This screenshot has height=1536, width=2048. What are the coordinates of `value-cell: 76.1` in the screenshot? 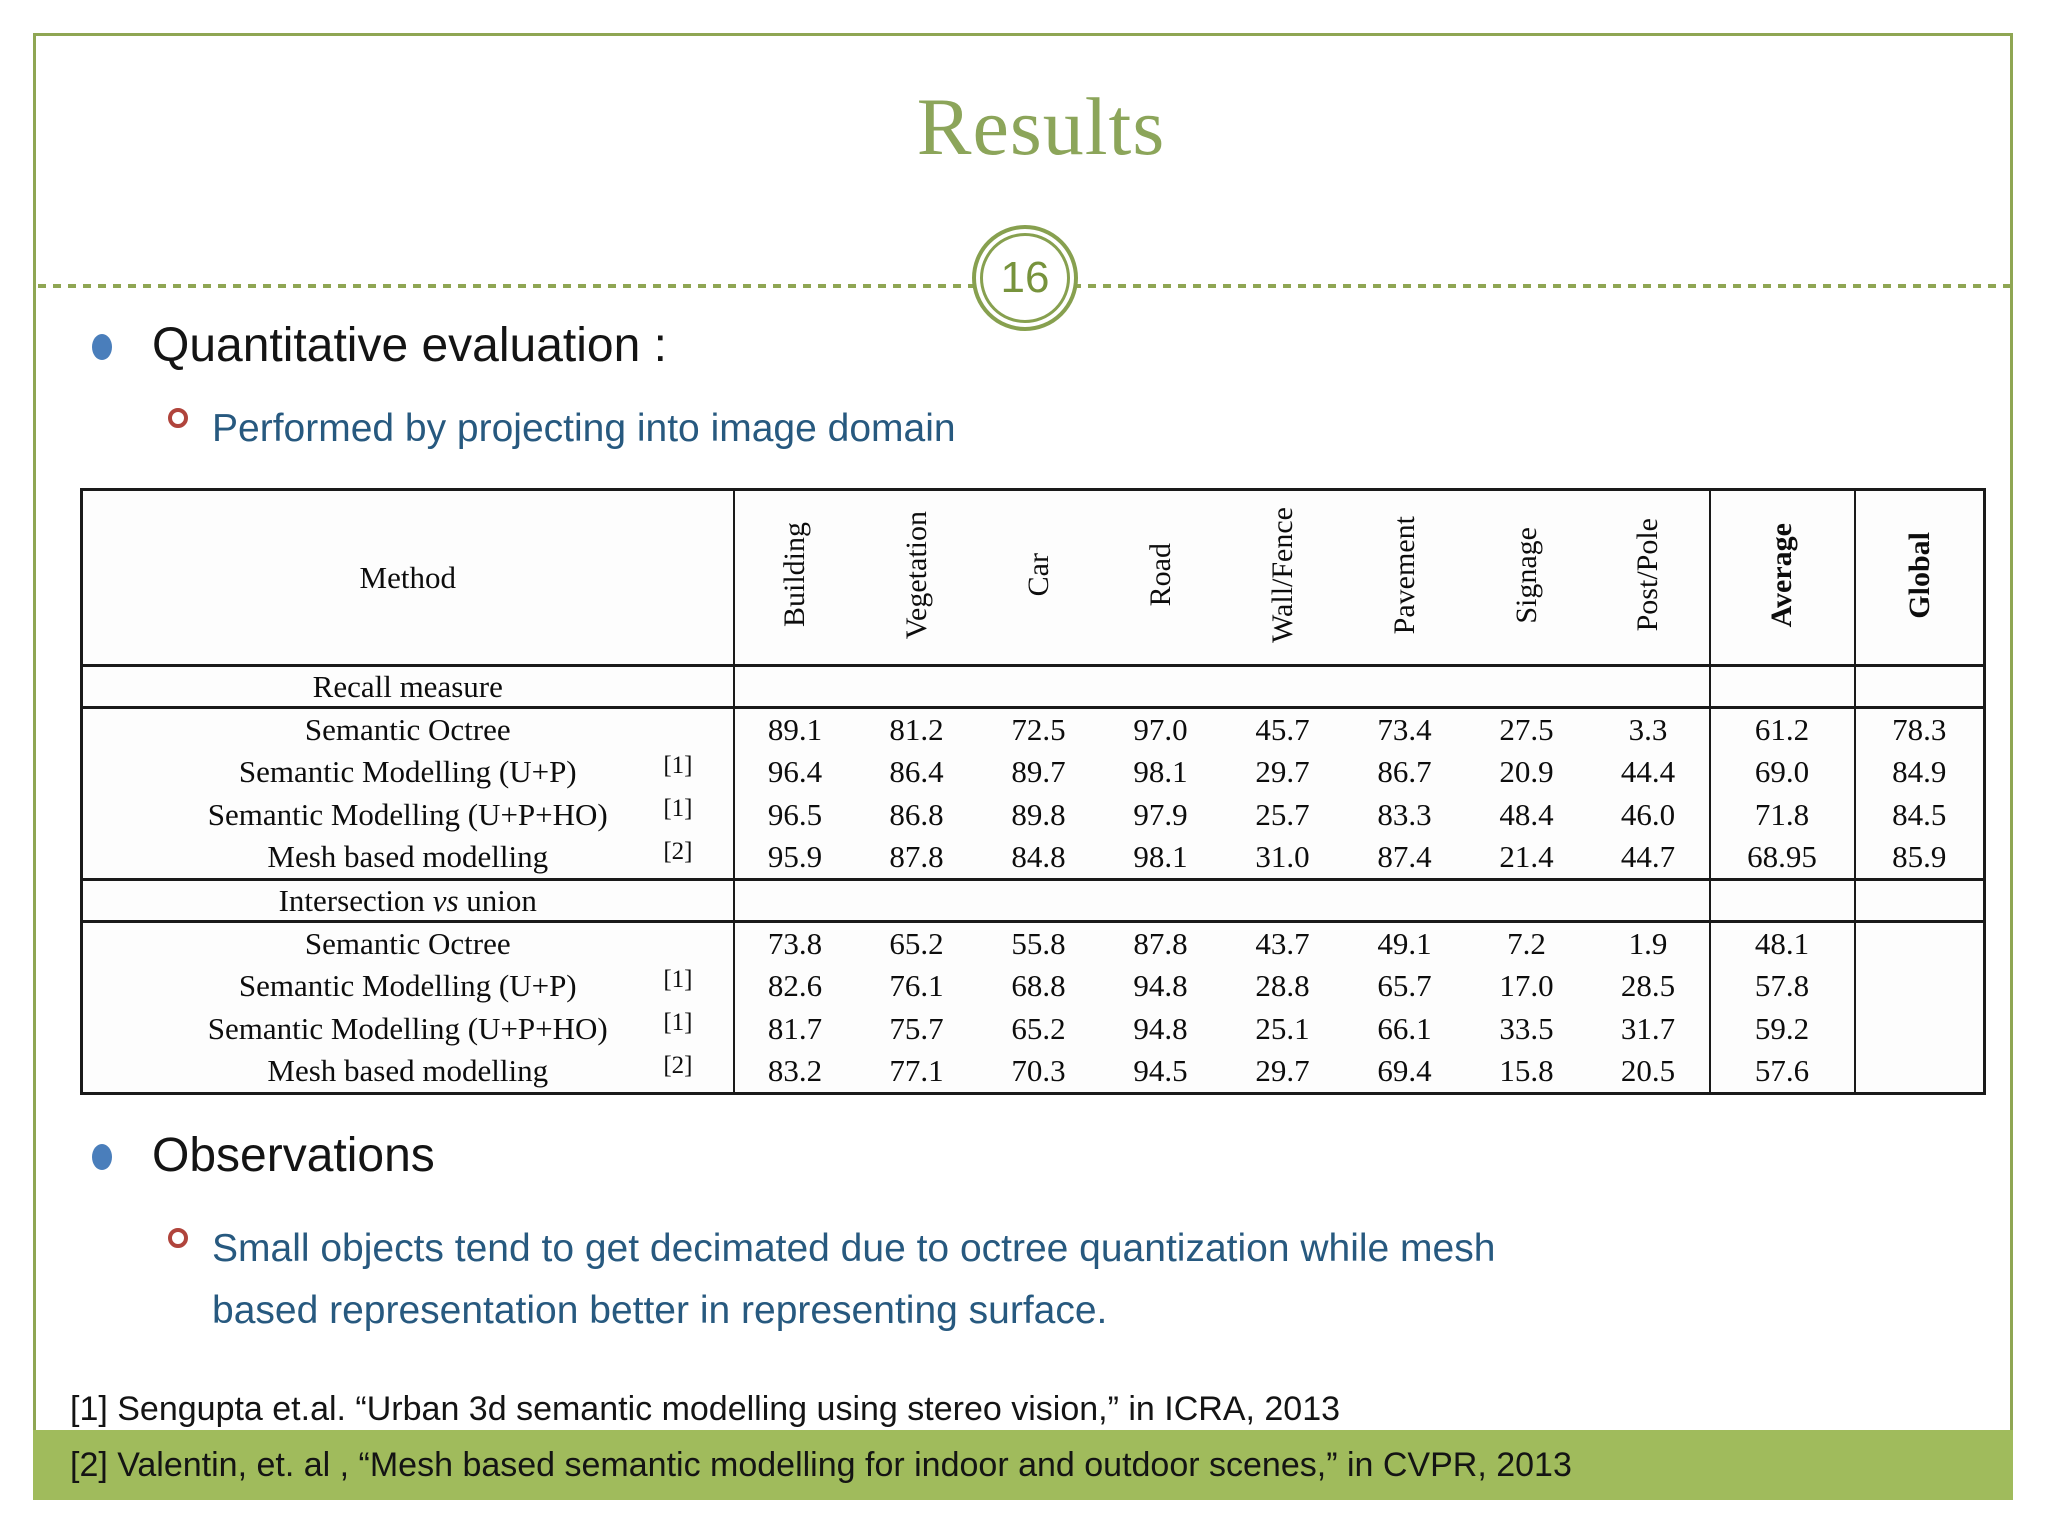 It's located at (916, 985).